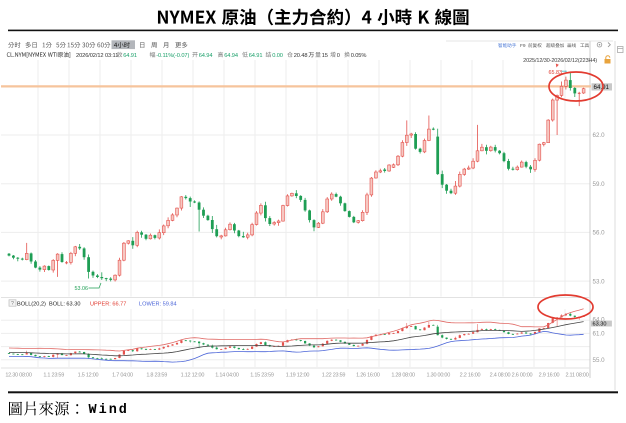 The image size is (626, 423). Describe the element at coordinates (560, 61) in the screenshot. I see `svg-text: 2025/12/30-2026/02/12(223H4)` at that location.